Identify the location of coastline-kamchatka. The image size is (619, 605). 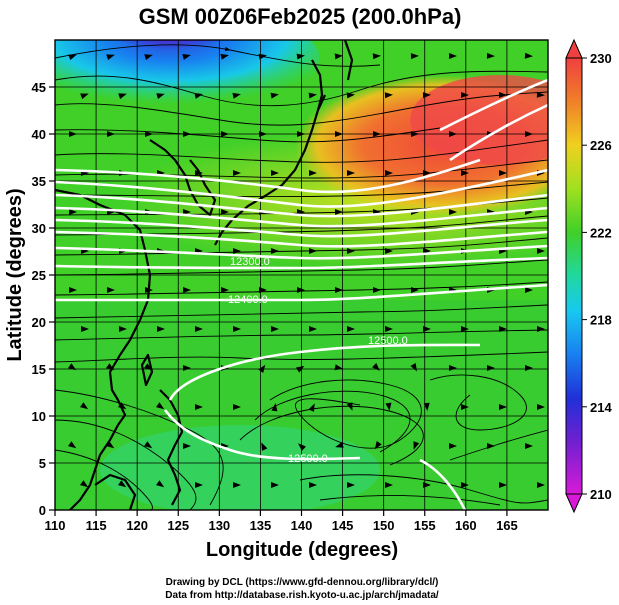
(348, 60).